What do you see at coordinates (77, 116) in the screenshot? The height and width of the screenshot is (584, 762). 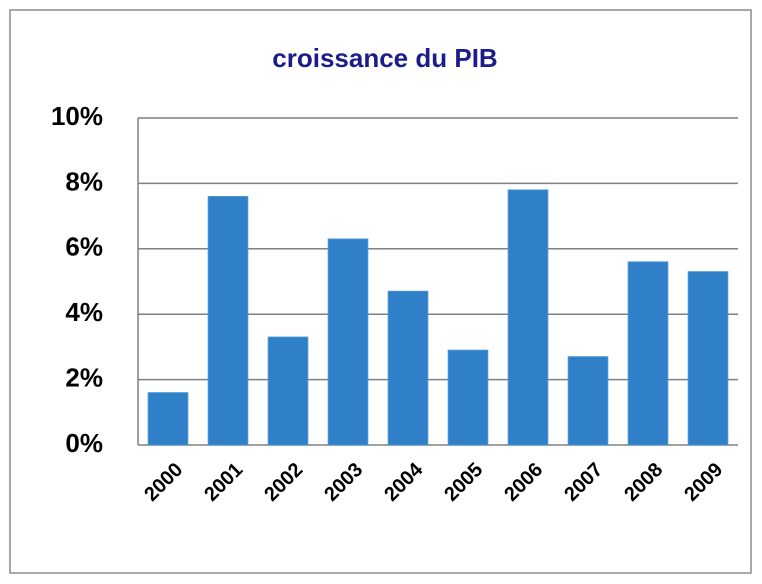 I see `y-tick-label: 10%` at bounding box center [77, 116].